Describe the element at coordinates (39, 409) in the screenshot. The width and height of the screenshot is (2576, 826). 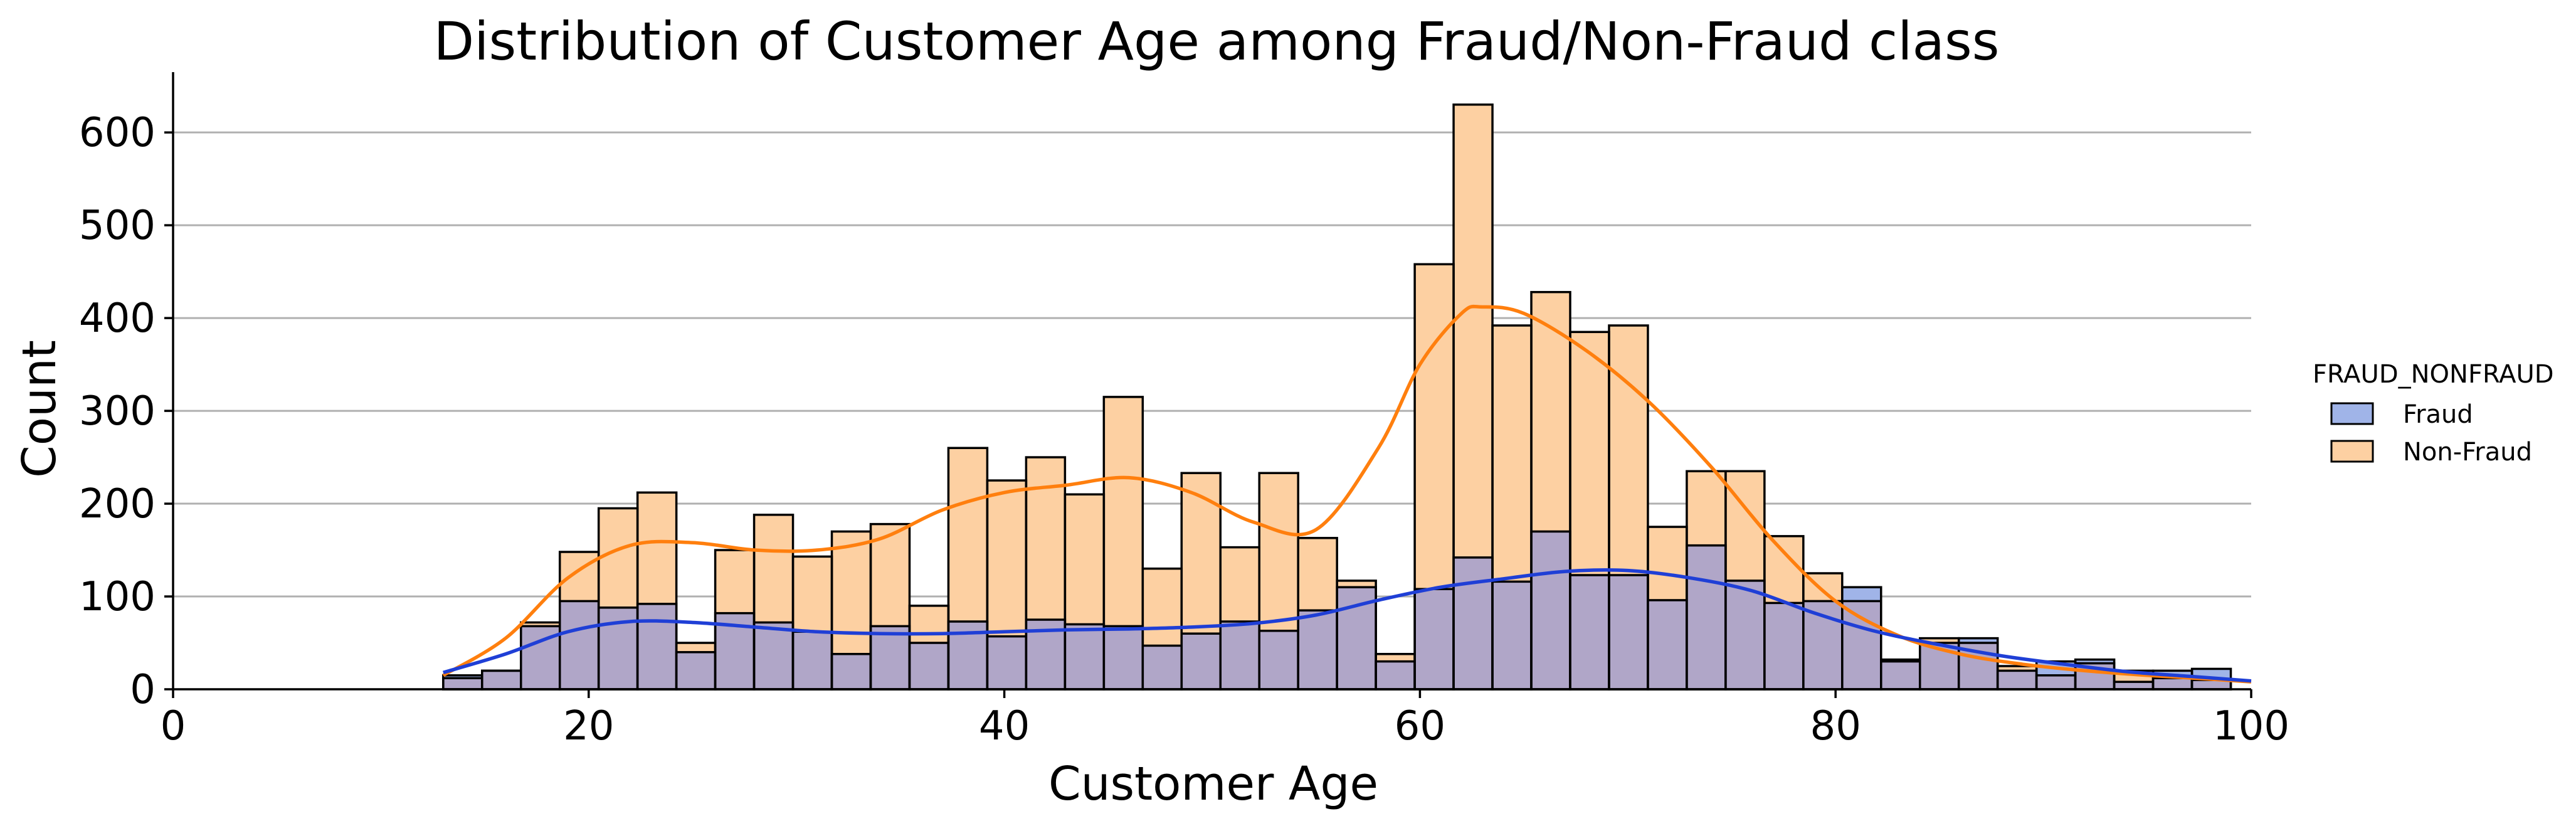
I see `y-axis-label: Count` at that location.